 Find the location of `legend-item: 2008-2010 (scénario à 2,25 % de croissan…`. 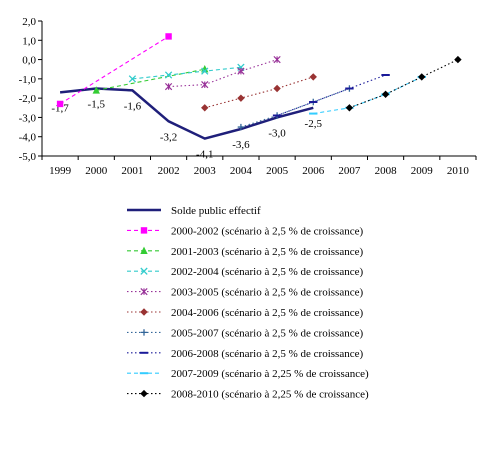

legend-item: 2008-2010 (scénario à 2,25 % de croissan… is located at coordinates (248, 395).